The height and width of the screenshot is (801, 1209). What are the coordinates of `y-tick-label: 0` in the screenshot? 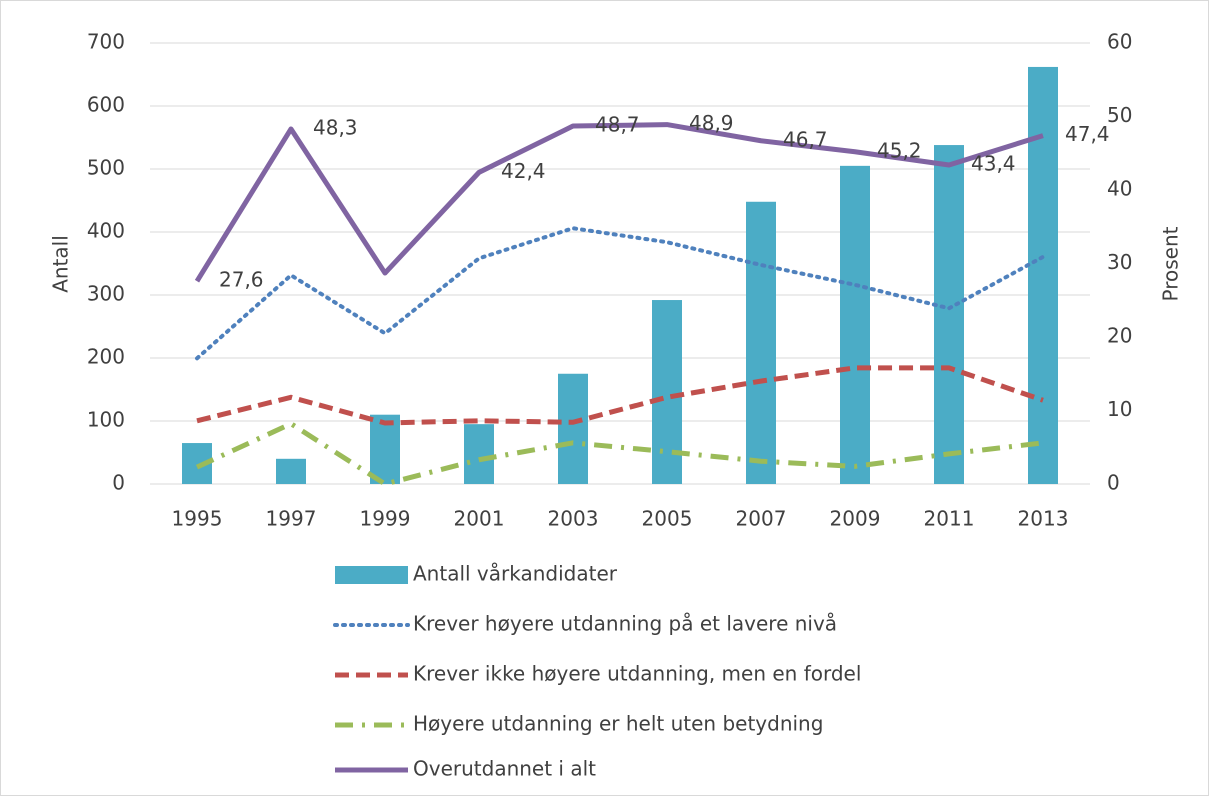 It's located at (118, 483).